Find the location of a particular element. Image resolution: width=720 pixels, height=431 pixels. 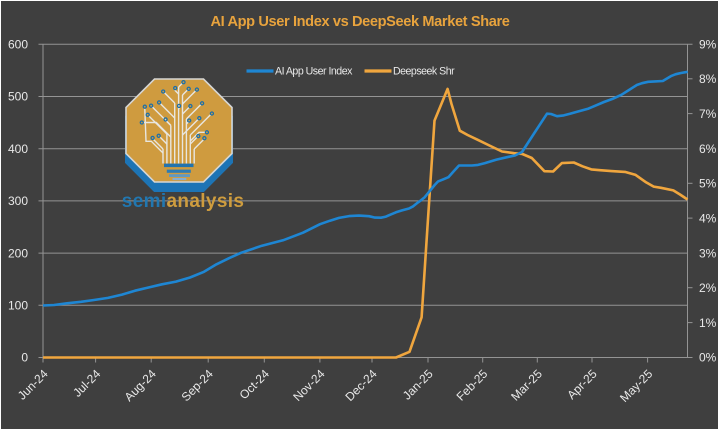

svg-text: 7% is located at coordinates (708, 114).